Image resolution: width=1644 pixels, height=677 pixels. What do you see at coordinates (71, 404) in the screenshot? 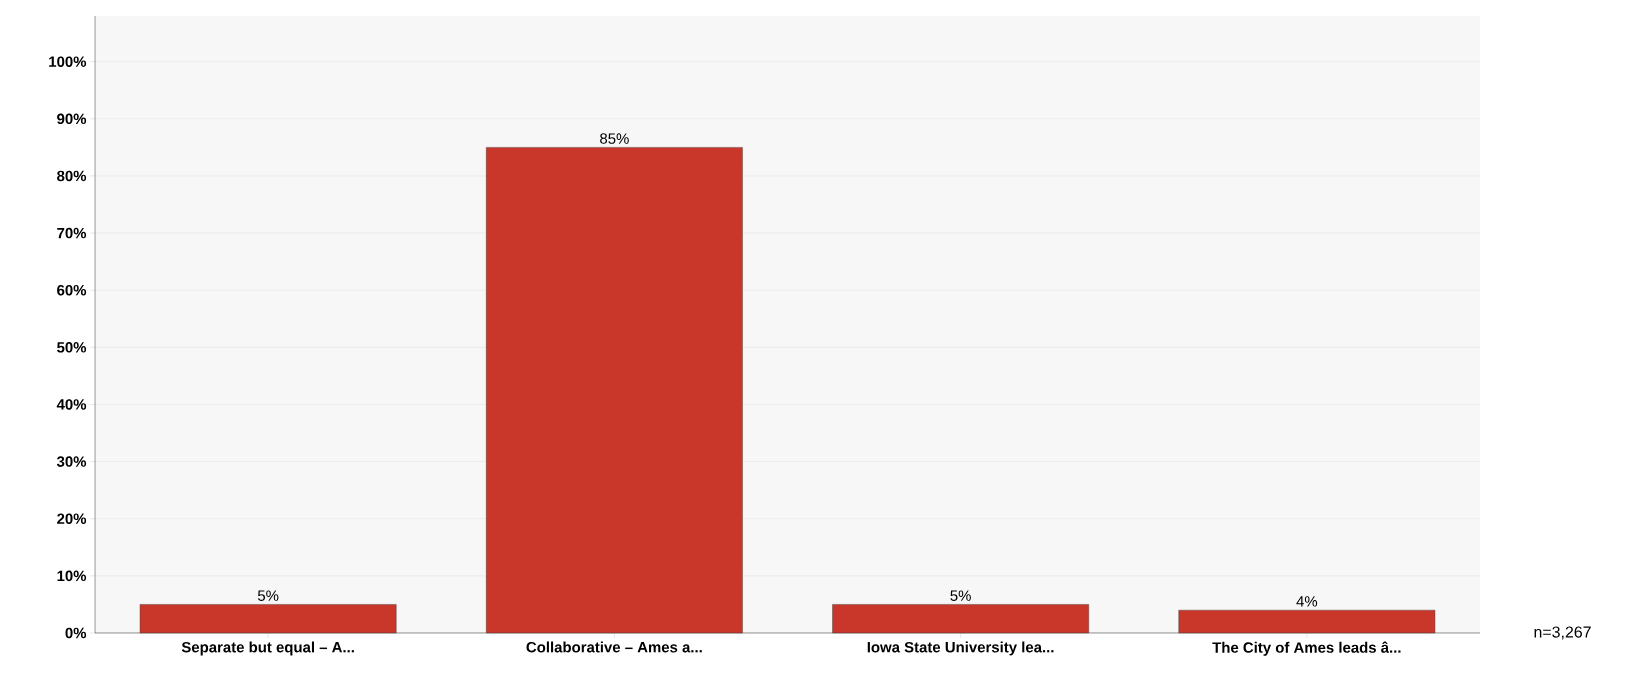
I see `y-tick-label: 40%` at bounding box center [71, 404].